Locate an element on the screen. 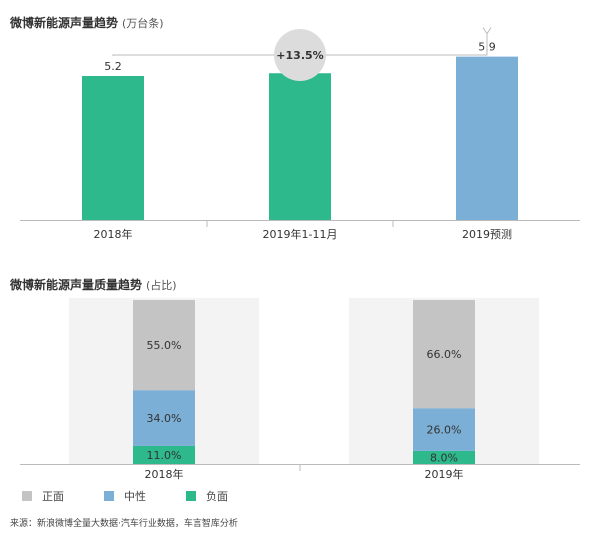 The image size is (600, 537). legend: 正面 中性 负面 is located at coordinates (125, 496).